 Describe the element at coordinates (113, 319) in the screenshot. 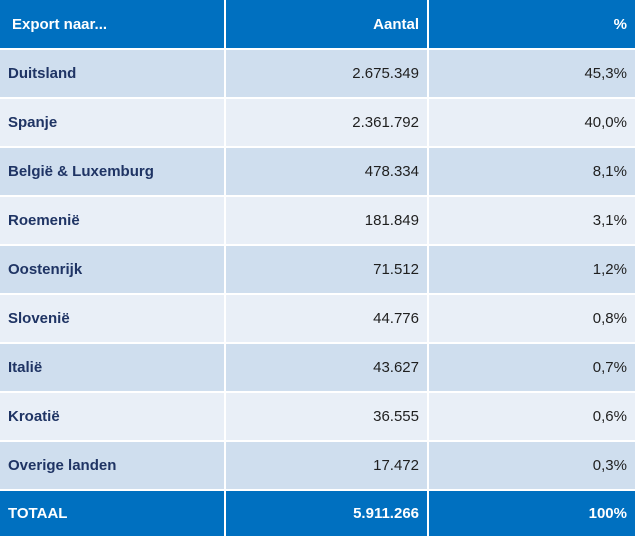

I see `row-country: Slovenië` at that location.